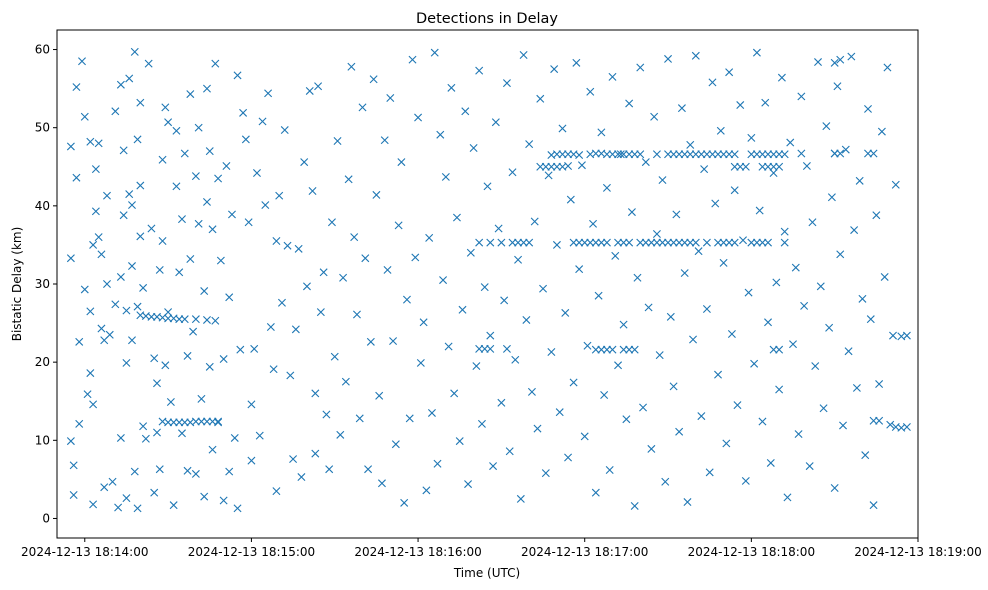  I want to click on y-tick-label: 60, so click(42, 50).